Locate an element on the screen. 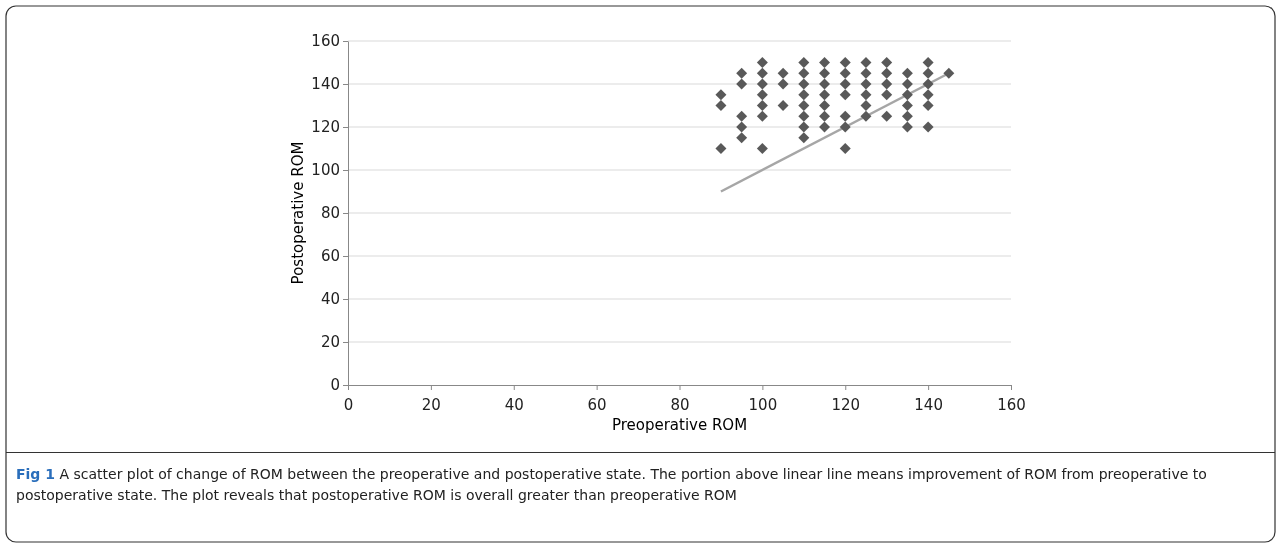 This screenshot has width=1281, height=547. y-tick-label: 100 is located at coordinates (325, 170).